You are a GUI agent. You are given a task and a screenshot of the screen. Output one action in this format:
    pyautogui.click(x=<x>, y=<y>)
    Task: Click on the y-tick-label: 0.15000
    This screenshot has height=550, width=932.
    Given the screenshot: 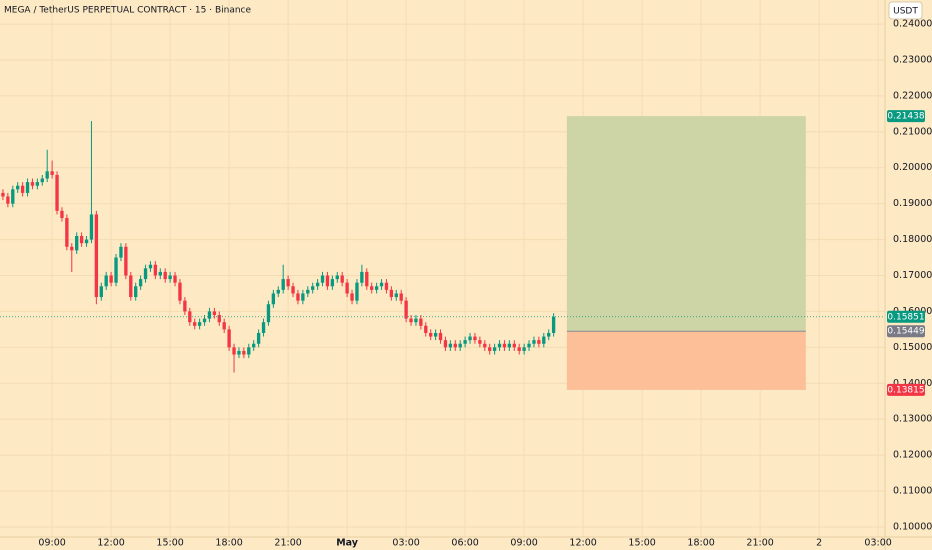 What is the action you would take?
    pyautogui.click(x=912, y=347)
    